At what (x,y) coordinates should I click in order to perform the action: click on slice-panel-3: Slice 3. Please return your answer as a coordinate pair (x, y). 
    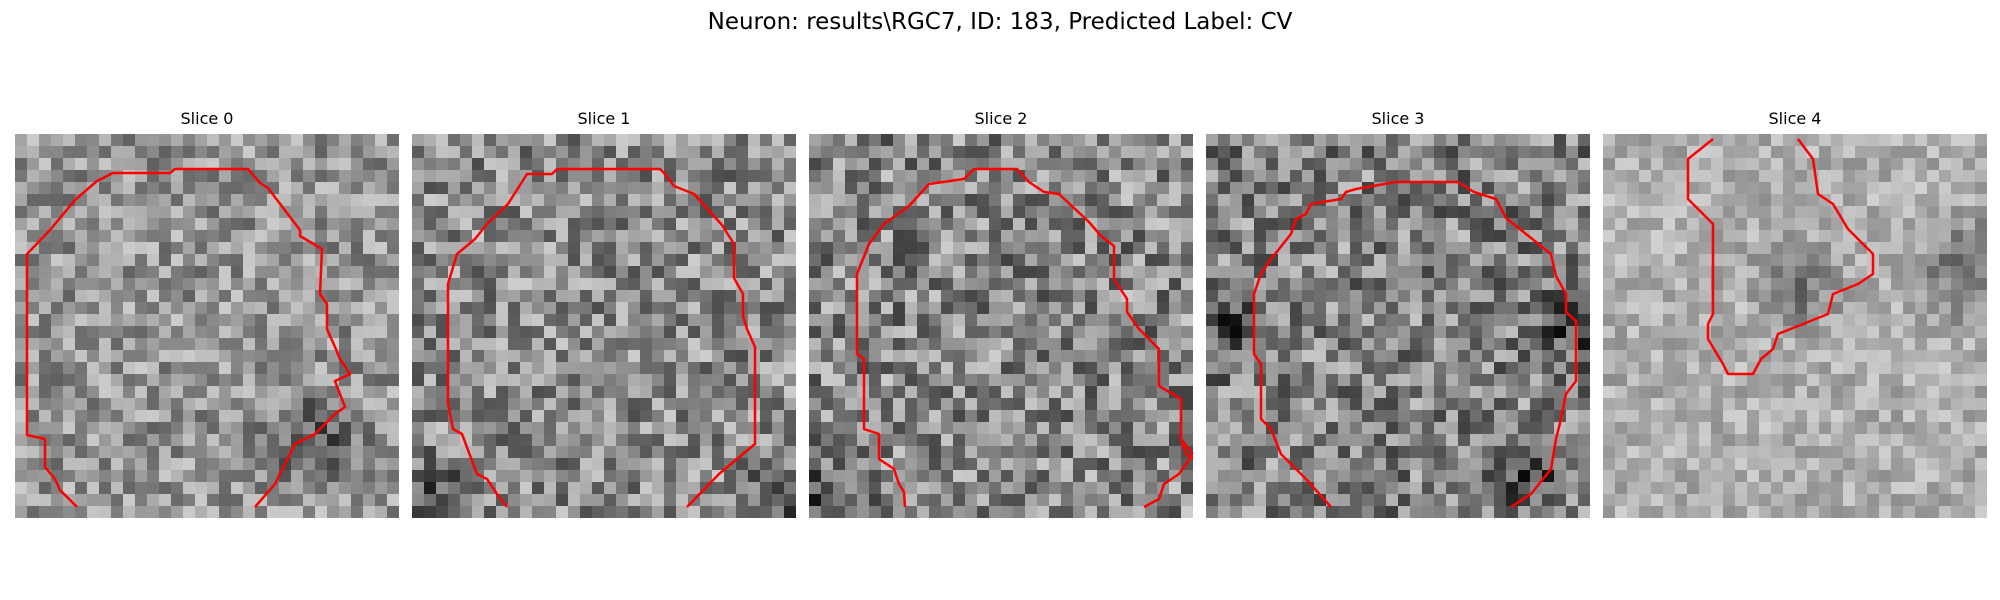
    Looking at the image, I should click on (1398, 313).